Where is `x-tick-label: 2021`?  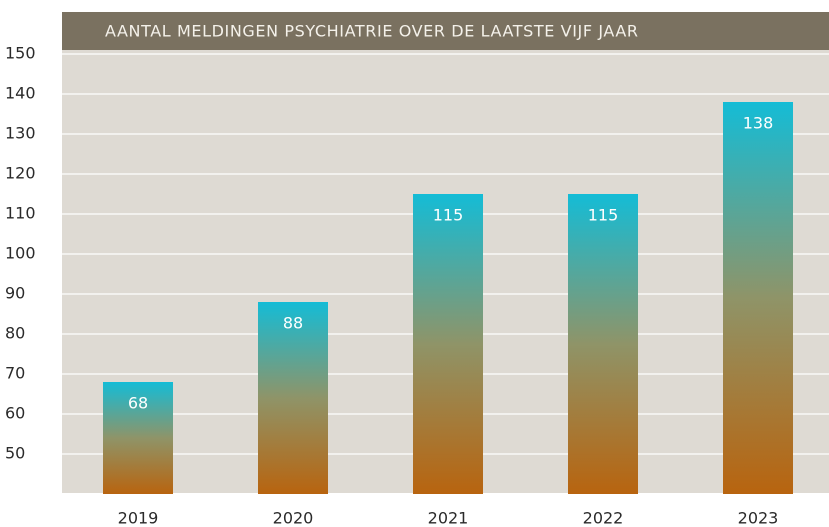
x-tick-label: 2021 is located at coordinates (448, 518).